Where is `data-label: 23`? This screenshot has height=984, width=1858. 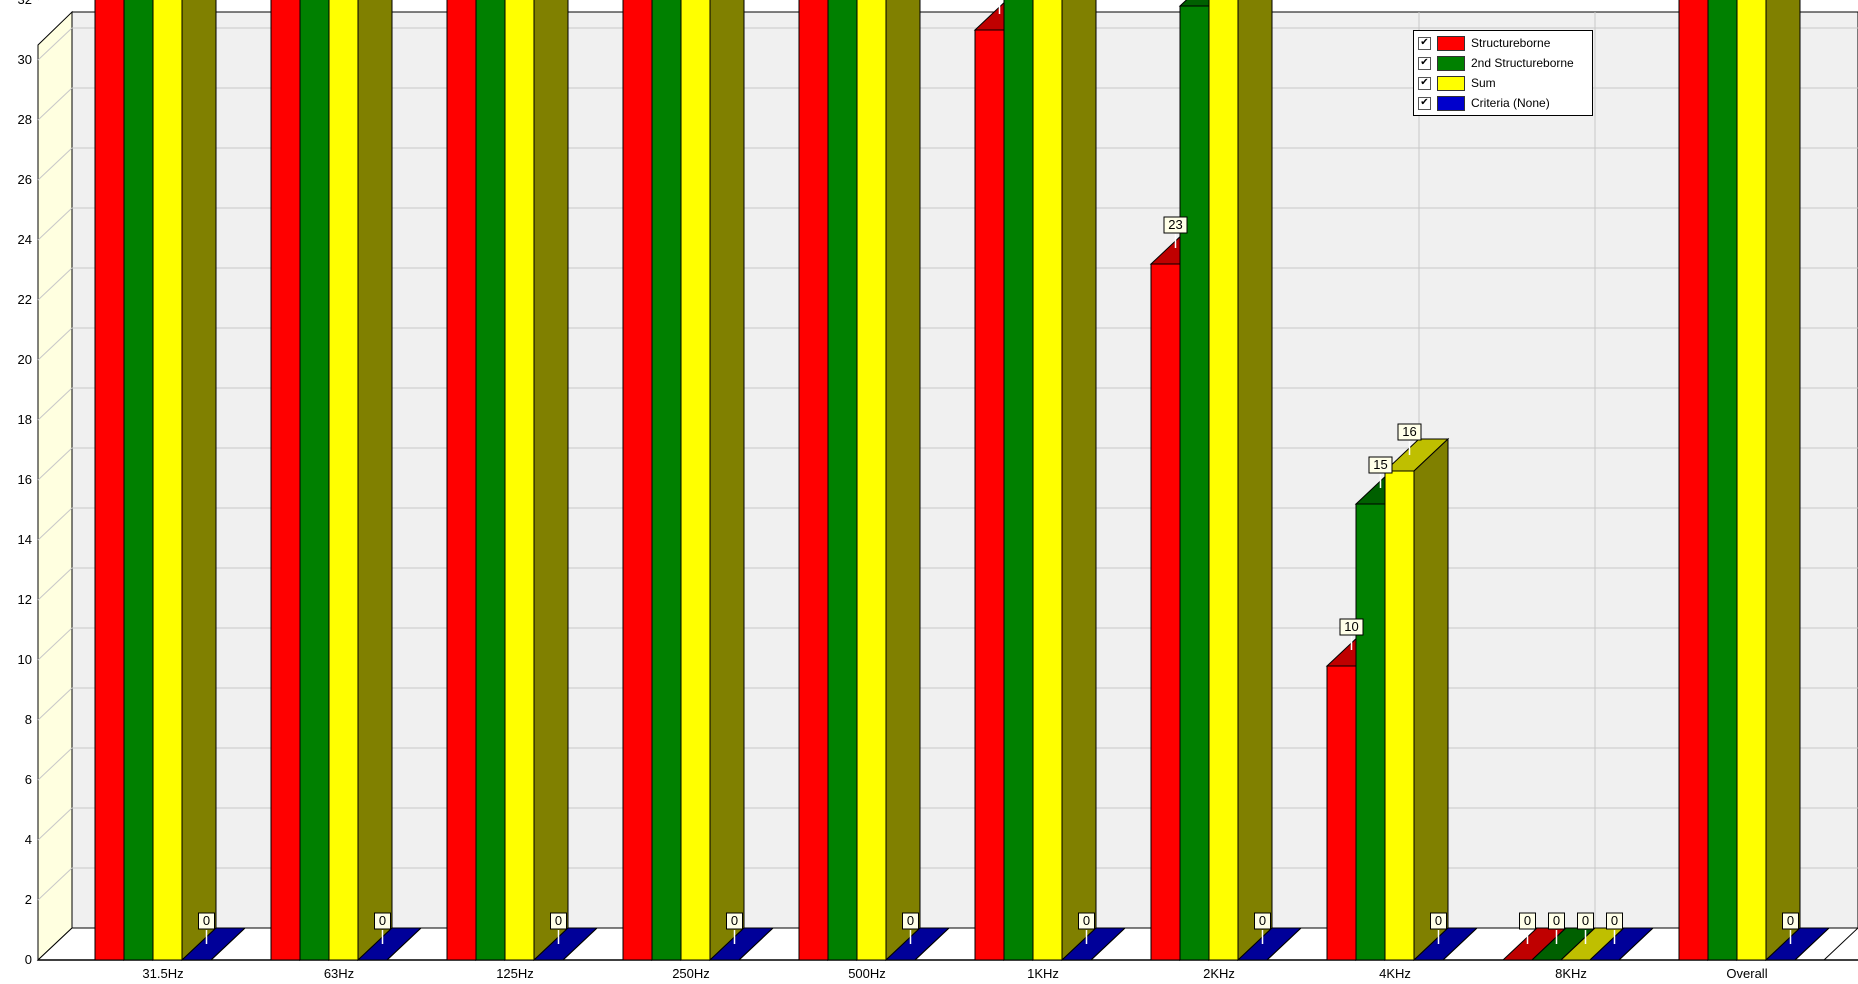 data-label: 23 is located at coordinates (1175, 232).